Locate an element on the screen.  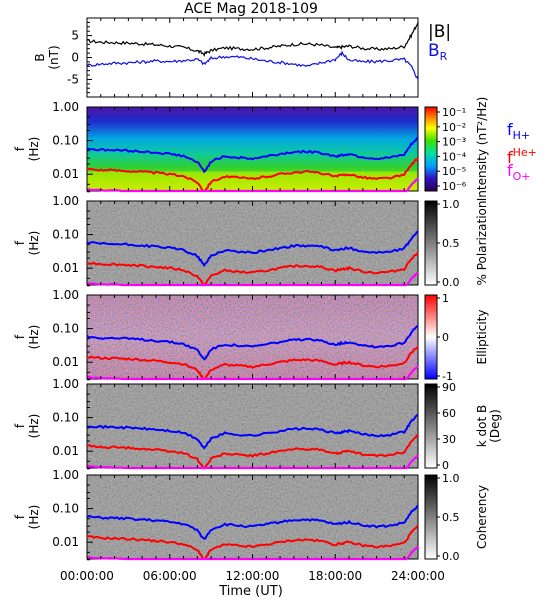
series-line-b-magnitude is located at coordinates (252, 39).